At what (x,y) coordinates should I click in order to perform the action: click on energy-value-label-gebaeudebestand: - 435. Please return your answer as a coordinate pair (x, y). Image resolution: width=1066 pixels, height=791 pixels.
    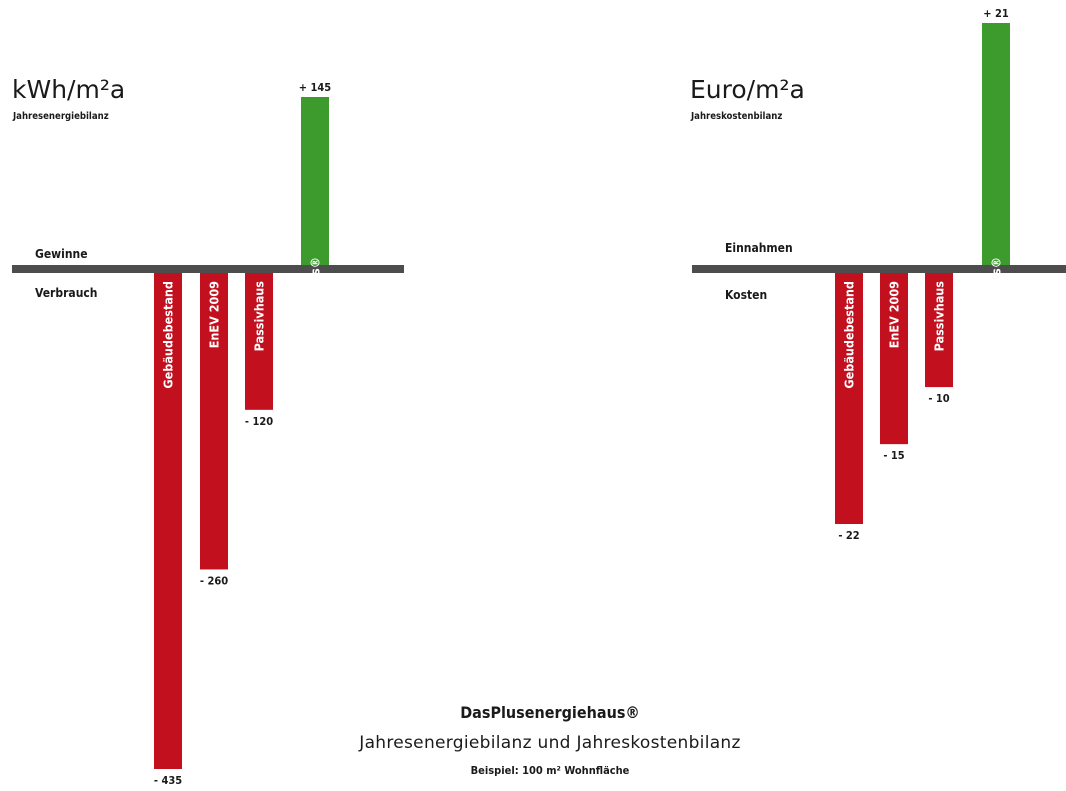
    Looking at the image, I should click on (168, 780).